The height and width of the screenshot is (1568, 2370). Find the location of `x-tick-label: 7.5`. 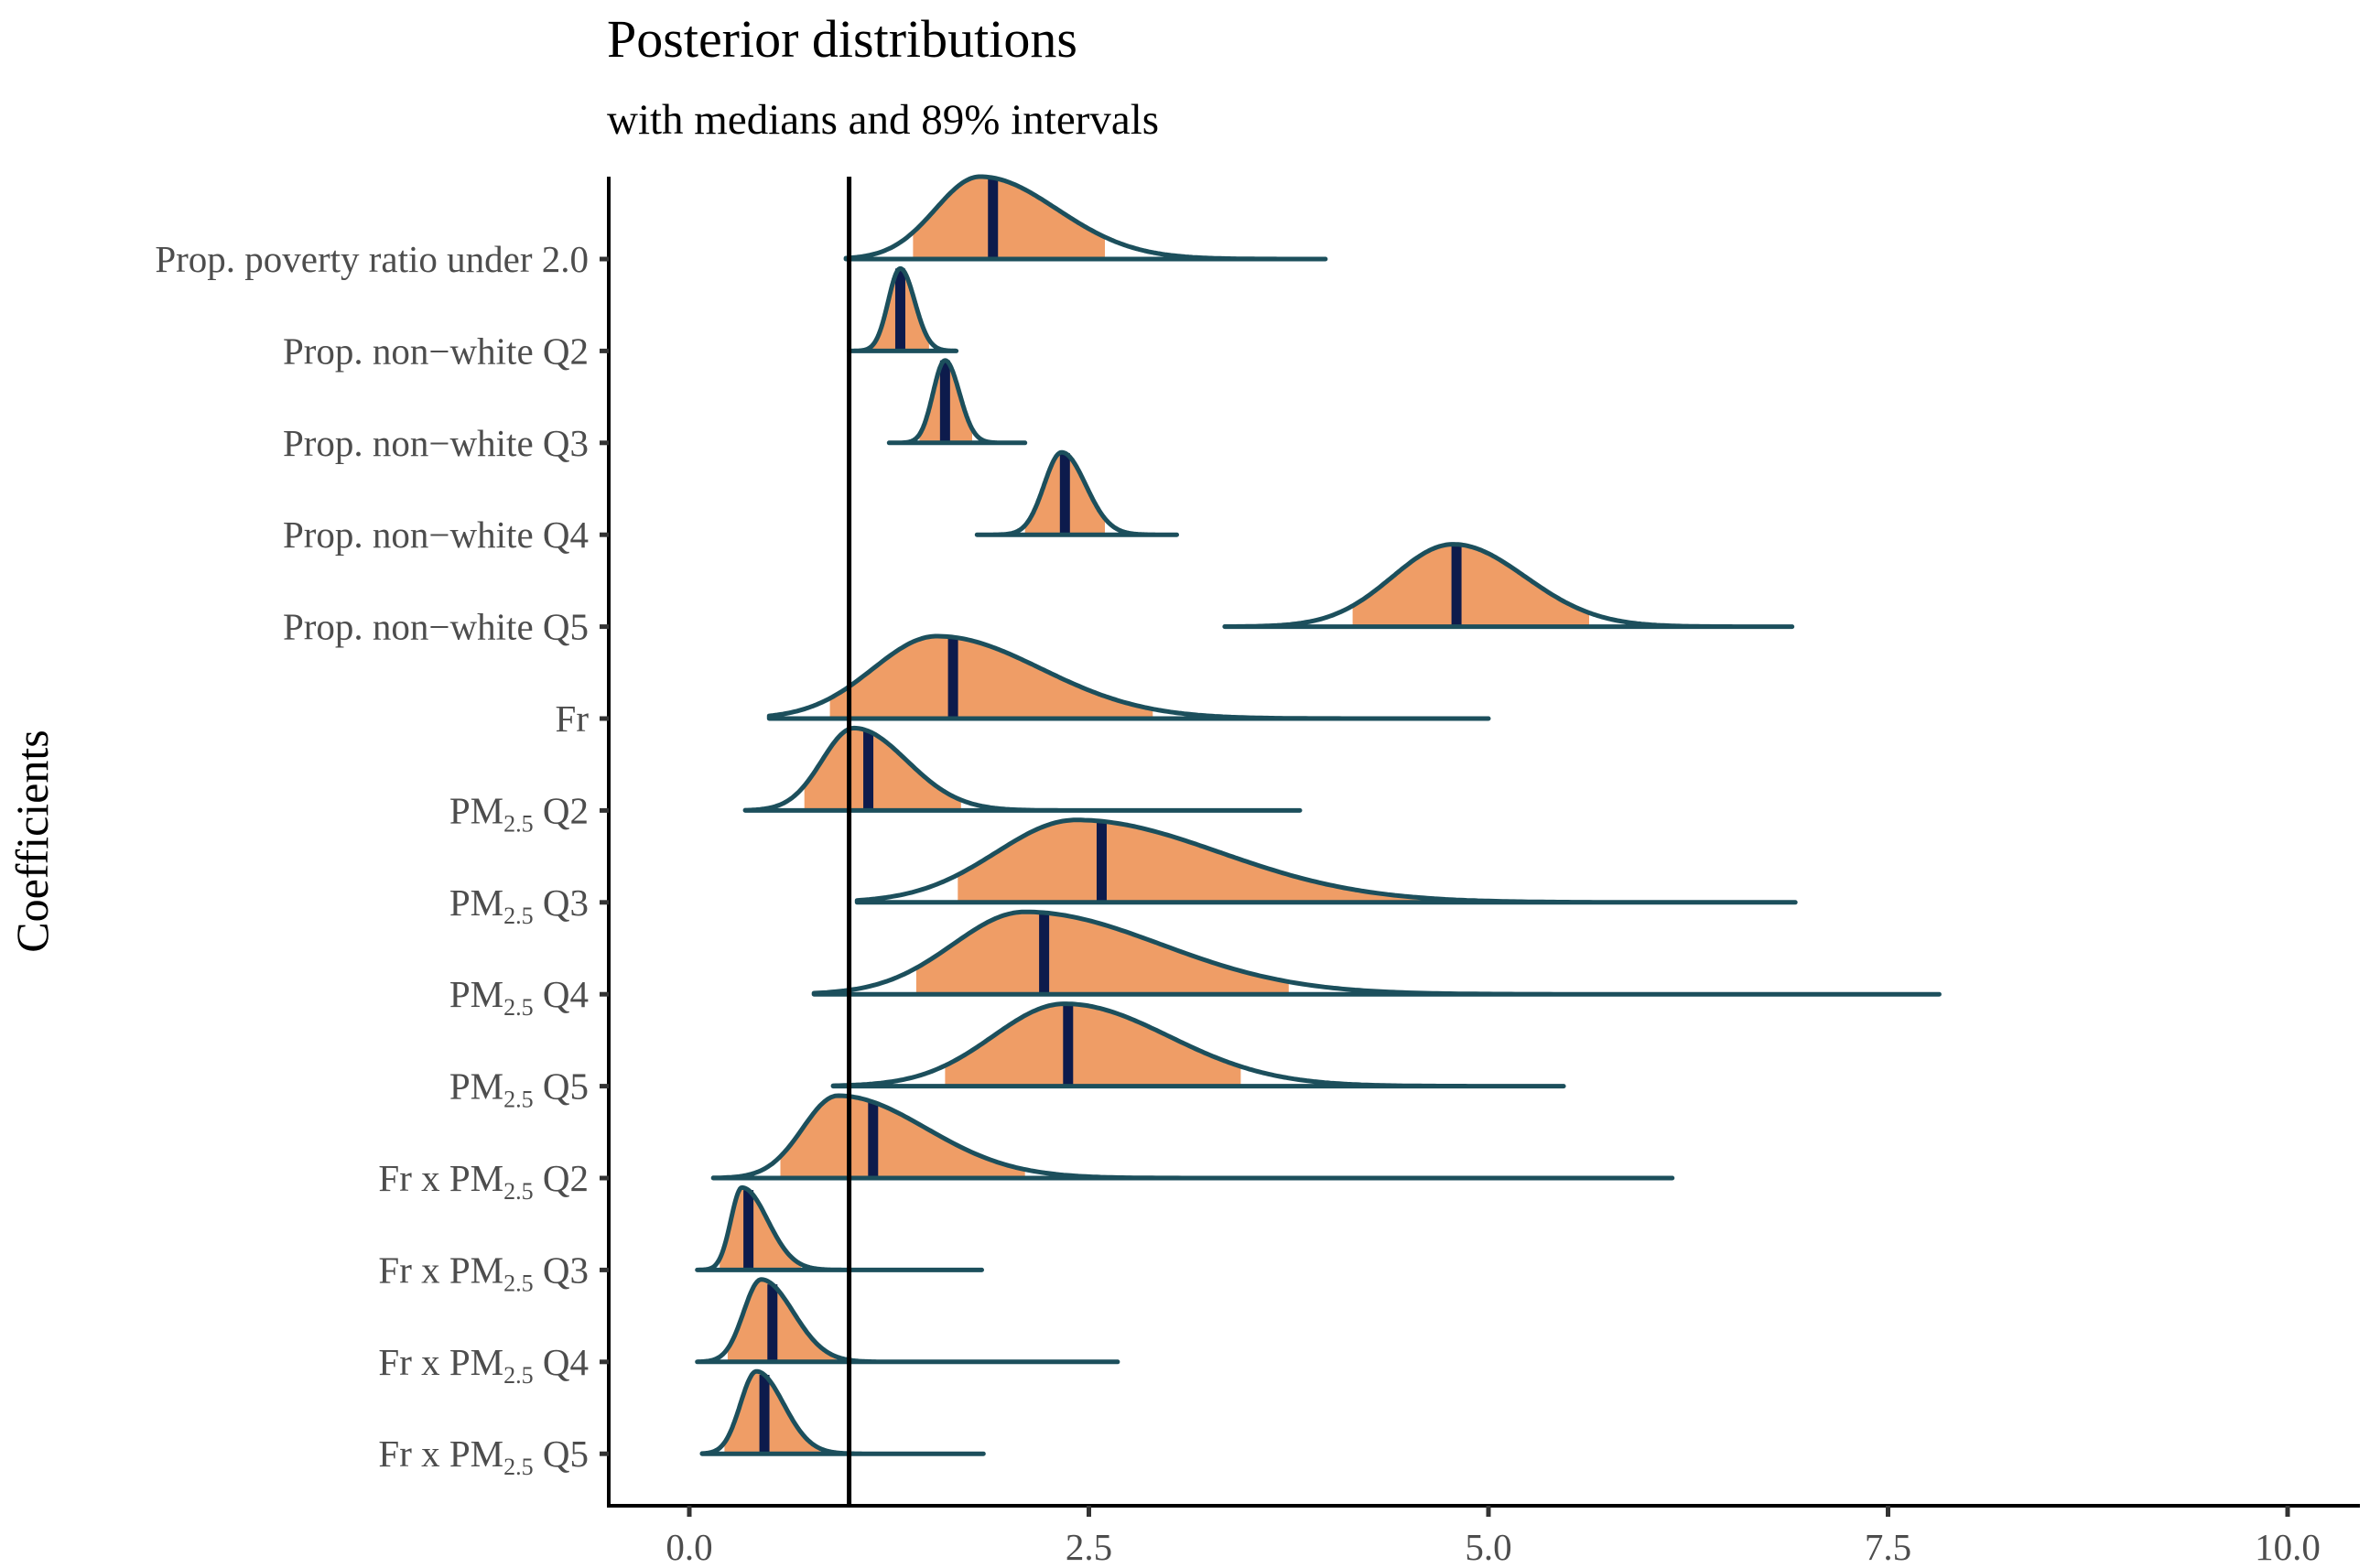

x-tick-label: 7.5 is located at coordinates (1888, 1547).